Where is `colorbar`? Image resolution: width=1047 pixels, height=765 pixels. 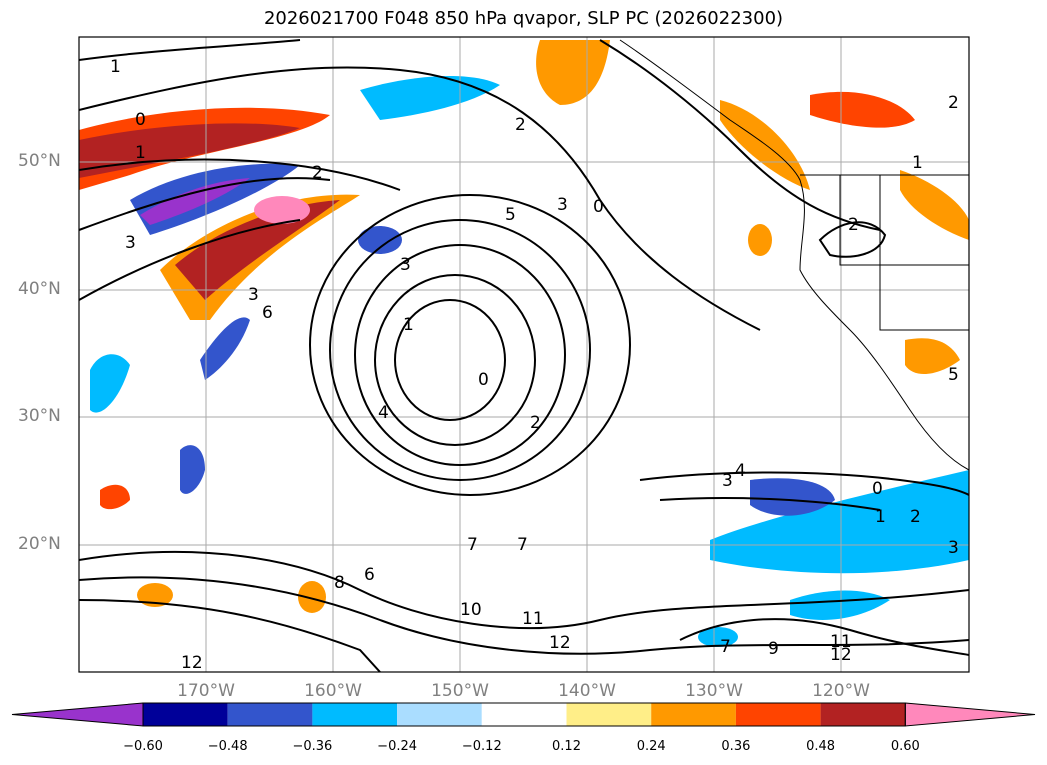 colorbar is located at coordinates (523, 714).